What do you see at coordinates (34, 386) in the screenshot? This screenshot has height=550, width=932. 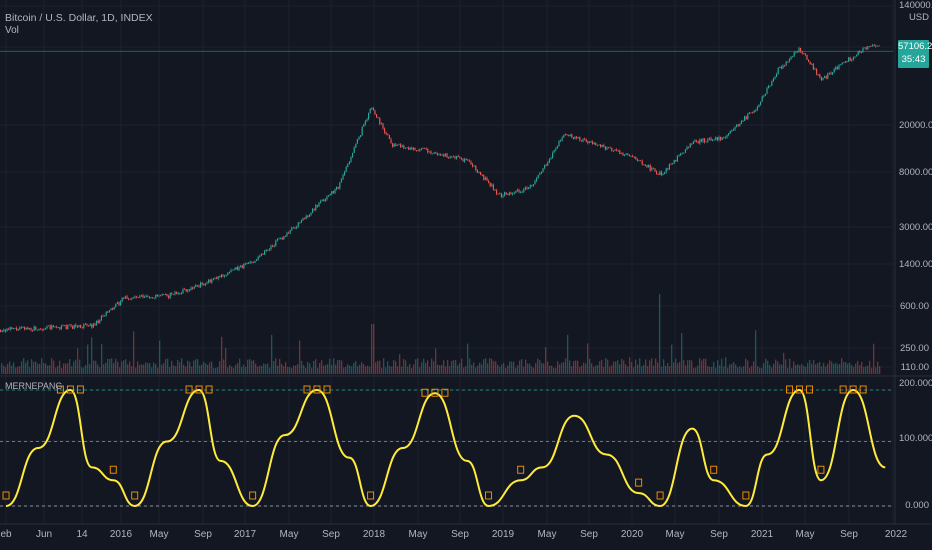 I see `indicator-label: MERNEPANG` at bounding box center [34, 386].